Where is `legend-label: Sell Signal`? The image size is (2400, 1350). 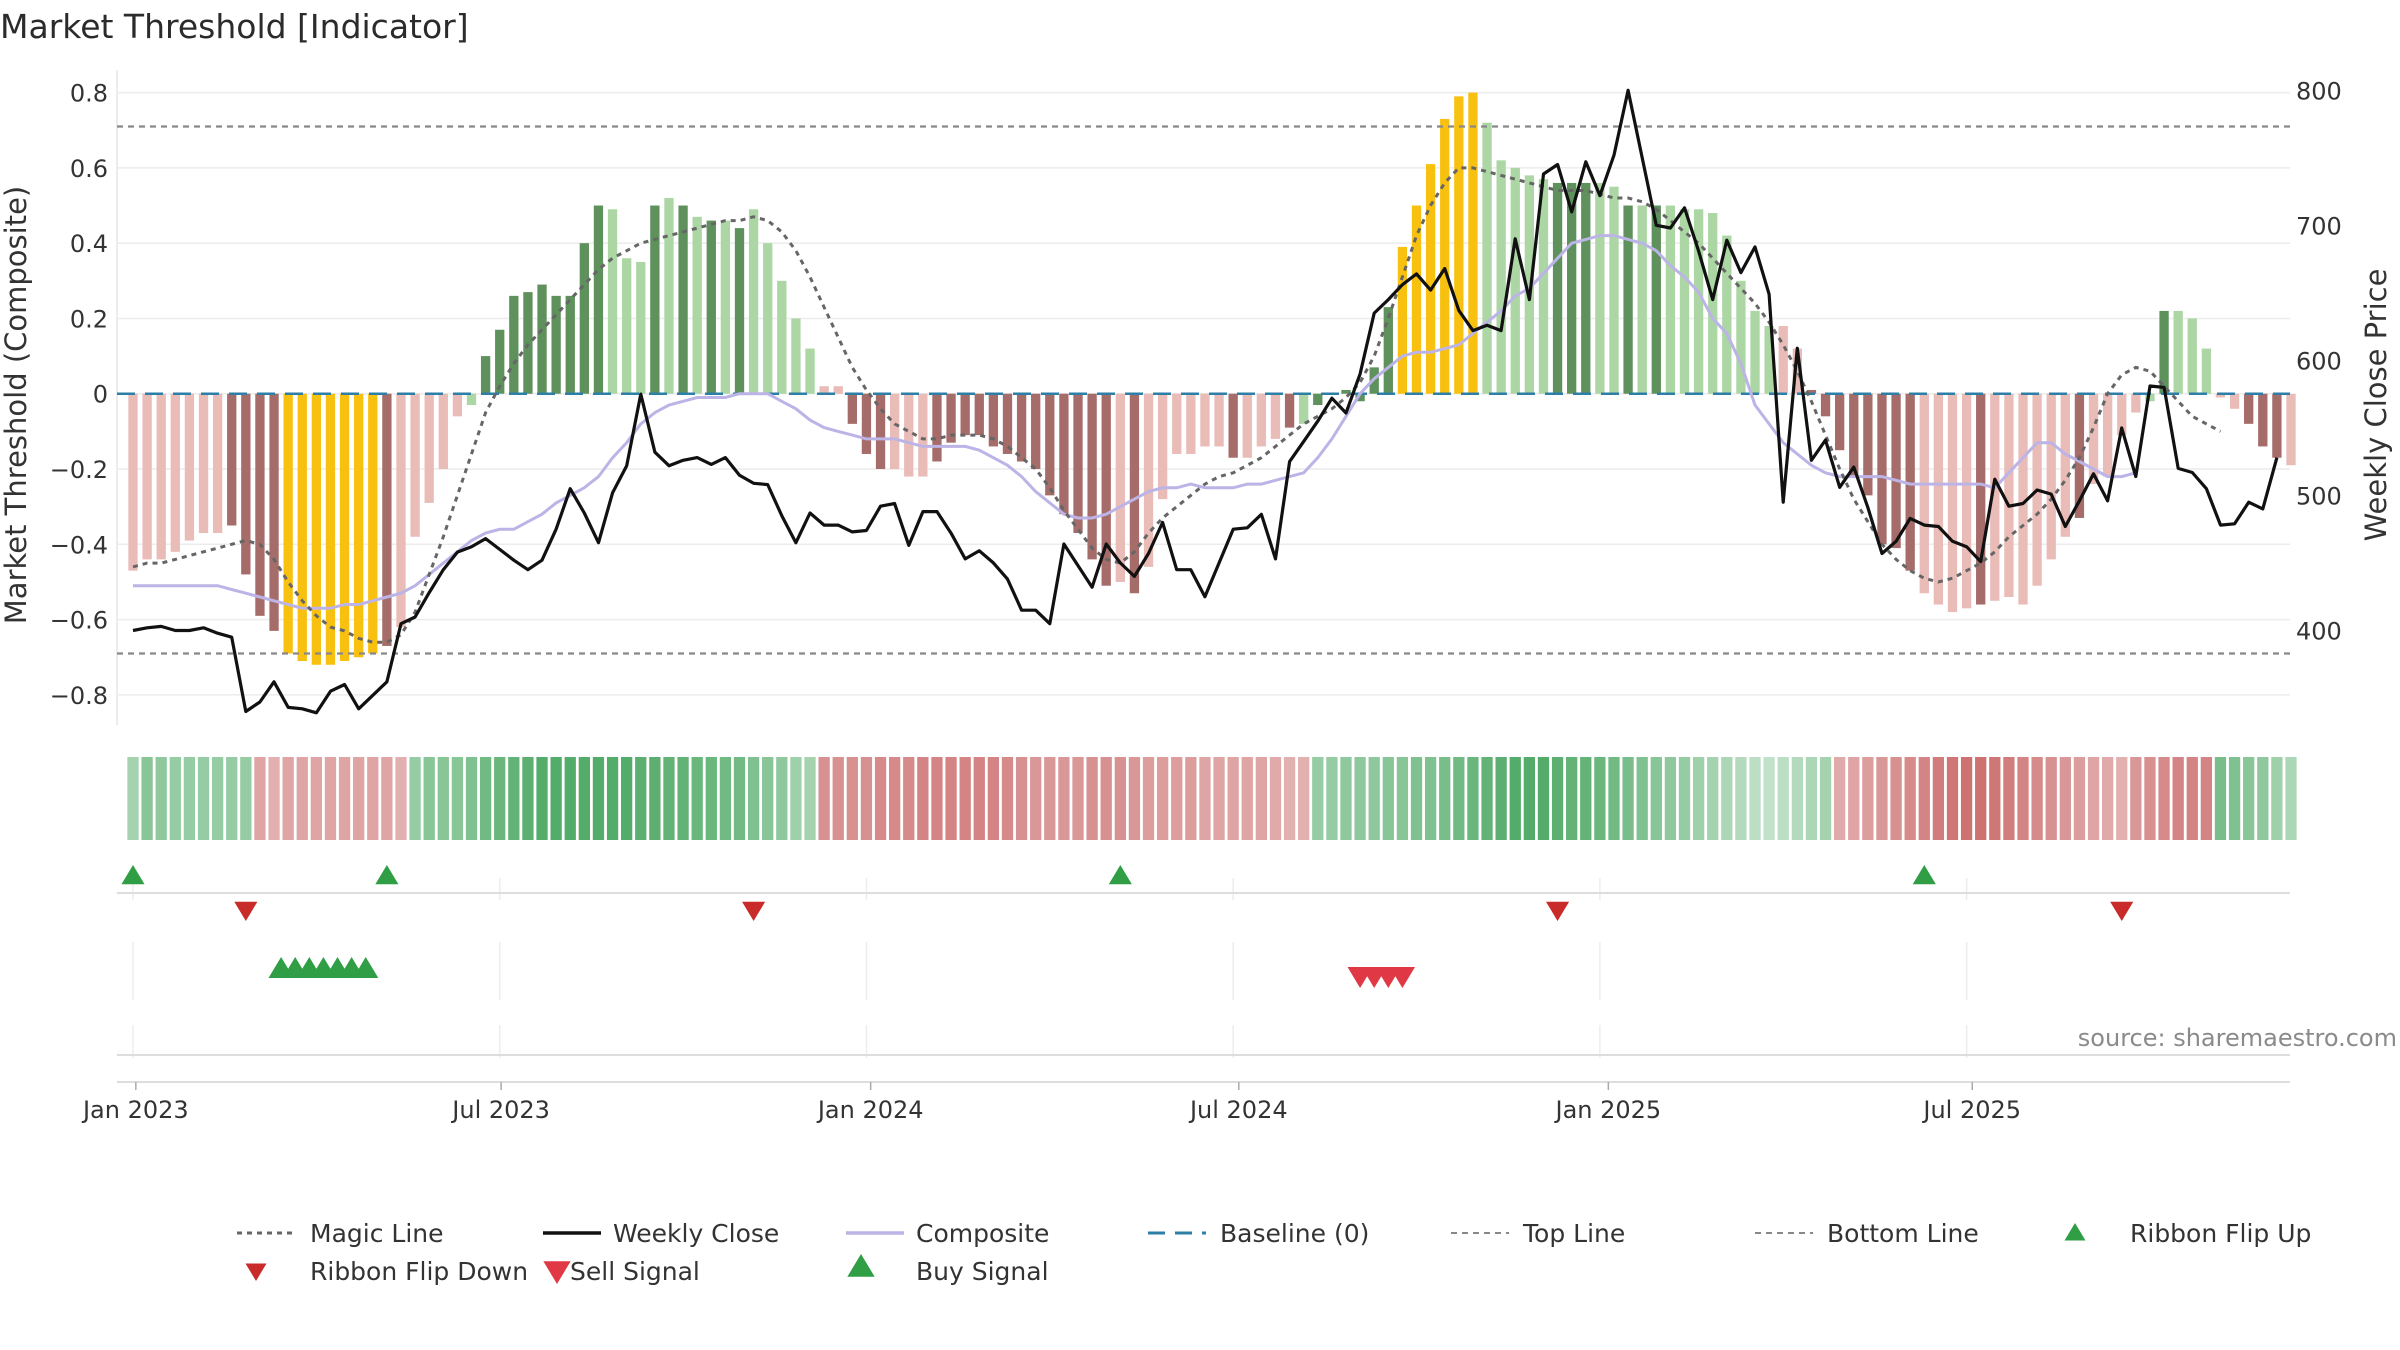 legend-label: Sell Signal is located at coordinates (635, 1271).